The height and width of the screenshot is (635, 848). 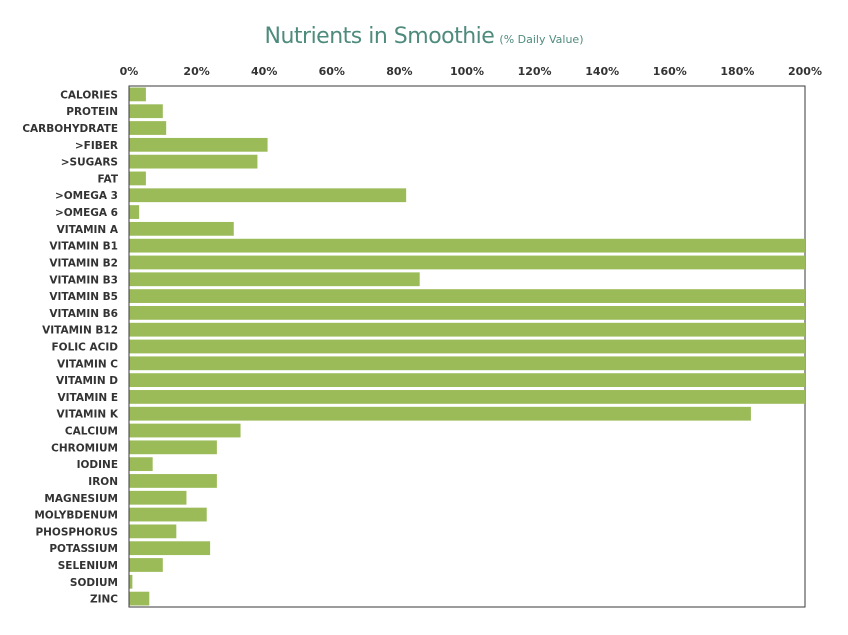 I want to click on chart-subtitle: (% Daily Value), so click(x=541, y=39).